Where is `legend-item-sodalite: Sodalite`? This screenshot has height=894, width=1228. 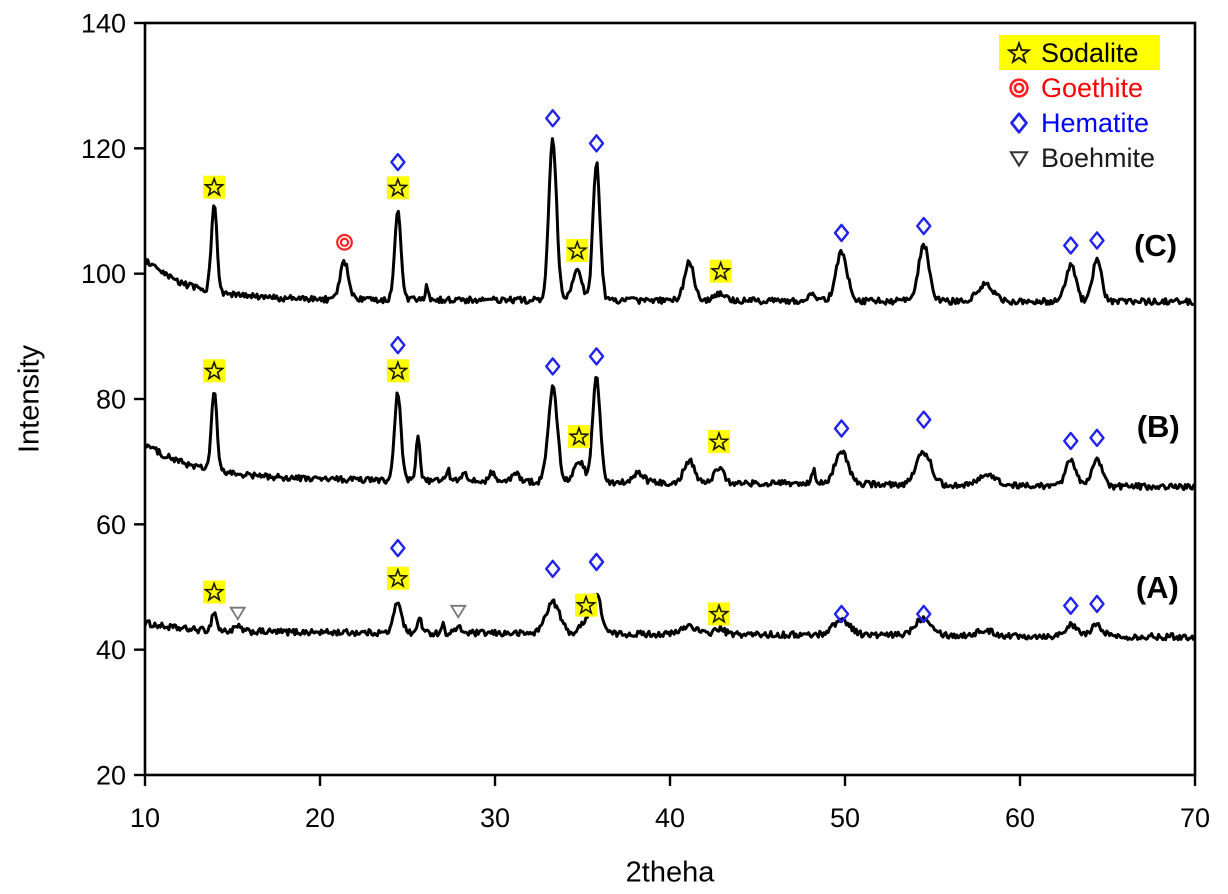
legend-item-sodalite: Sodalite is located at coordinates (1080, 52).